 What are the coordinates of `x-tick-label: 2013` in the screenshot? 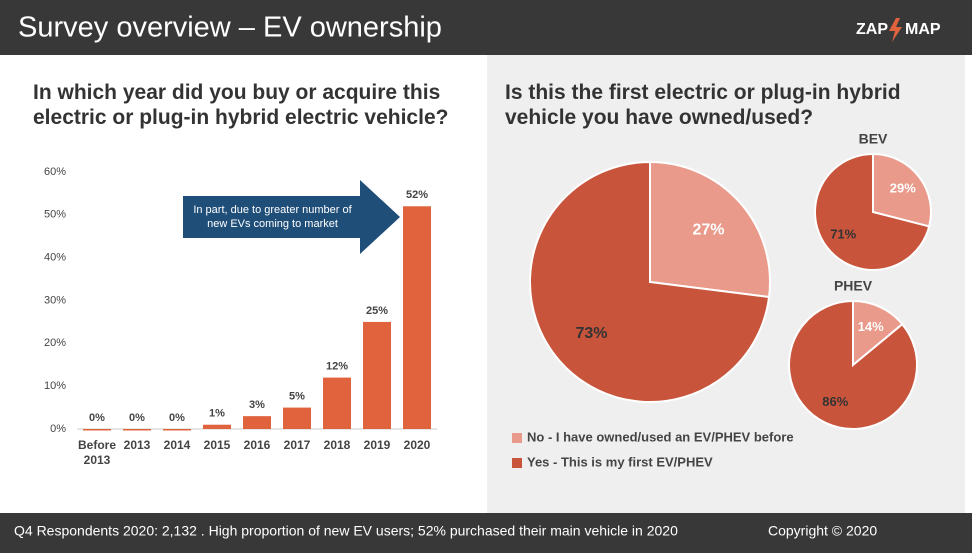 It's located at (137, 445).